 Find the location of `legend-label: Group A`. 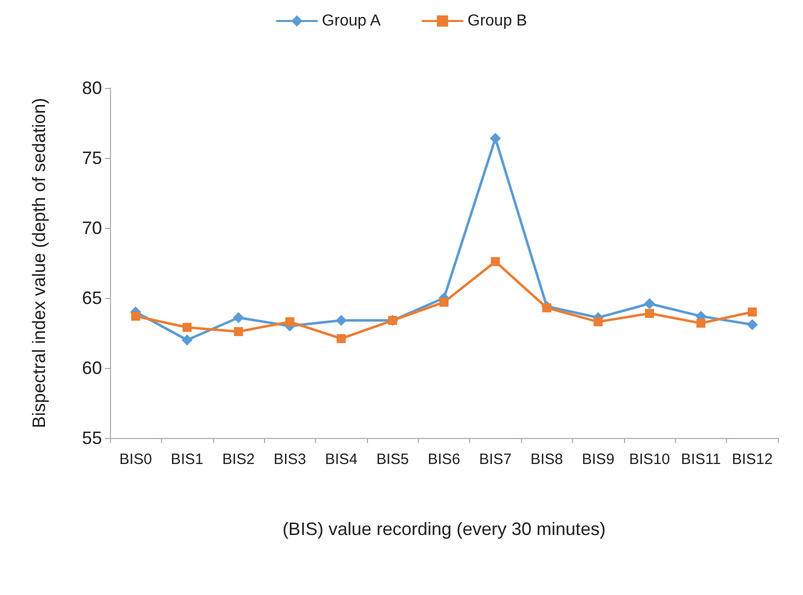

legend-label: Group A is located at coordinates (351, 21).